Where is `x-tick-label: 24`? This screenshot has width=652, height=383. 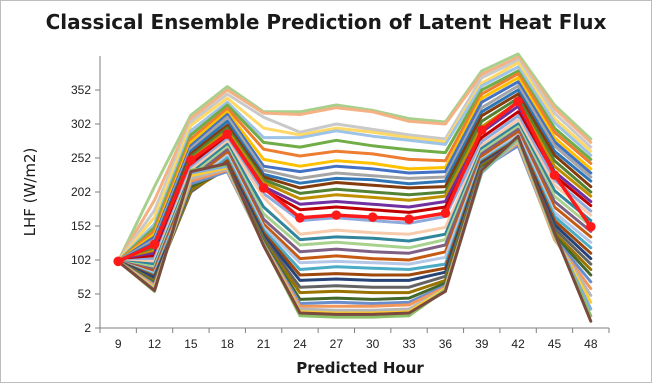 x-tick-label: 24 is located at coordinates (300, 344).